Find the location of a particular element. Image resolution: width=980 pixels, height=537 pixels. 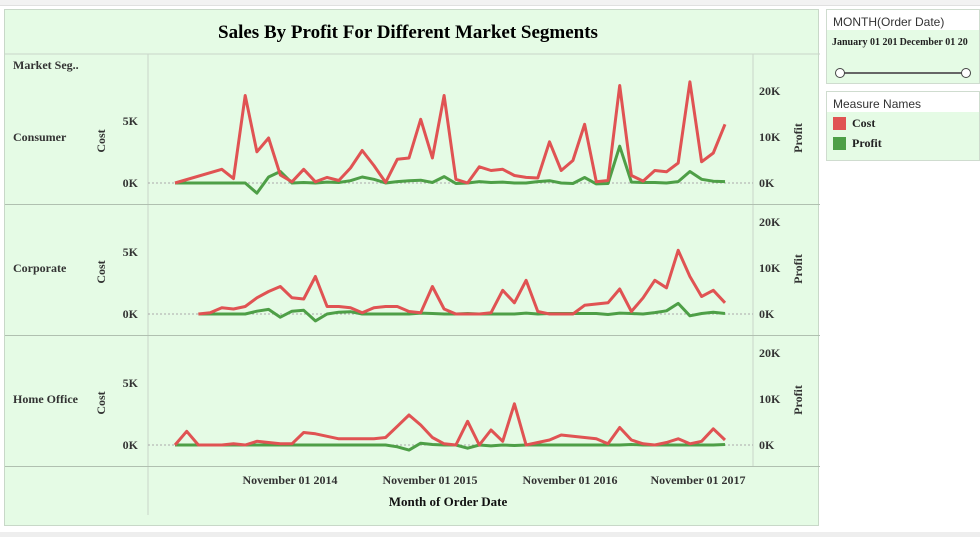

legend-swatch-profit is located at coordinates (839, 143).